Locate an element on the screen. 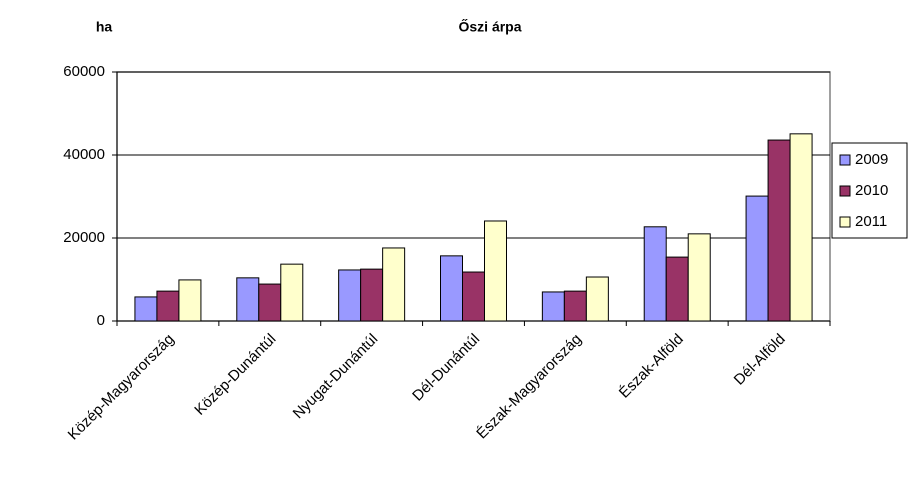  x-tick-label: Észak-Alföld is located at coordinates (651, 366).